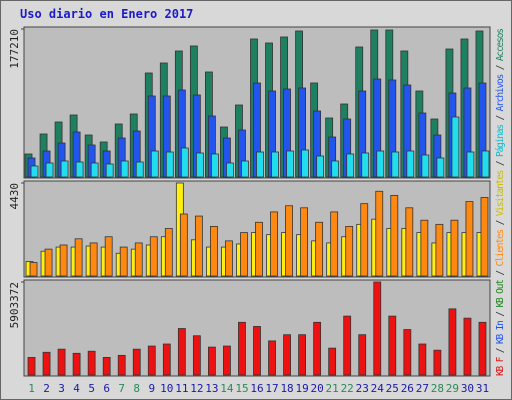  Describe the element at coordinates (106, 388) in the screenshot. I see `x-tick-label: 6` at that location.